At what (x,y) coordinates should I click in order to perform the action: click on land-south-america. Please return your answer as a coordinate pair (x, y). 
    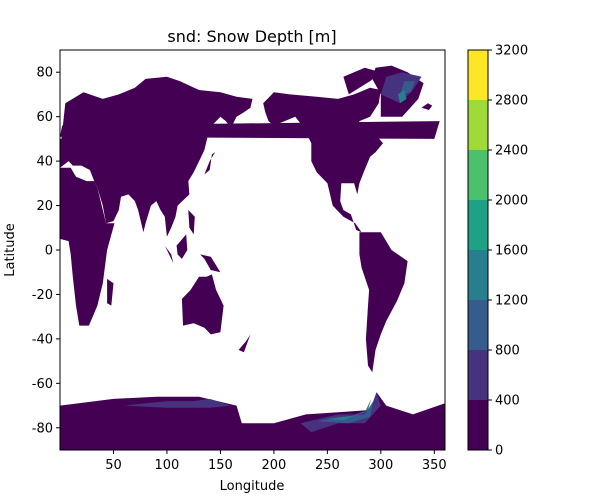
    Looking at the image, I should click on (383, 302).